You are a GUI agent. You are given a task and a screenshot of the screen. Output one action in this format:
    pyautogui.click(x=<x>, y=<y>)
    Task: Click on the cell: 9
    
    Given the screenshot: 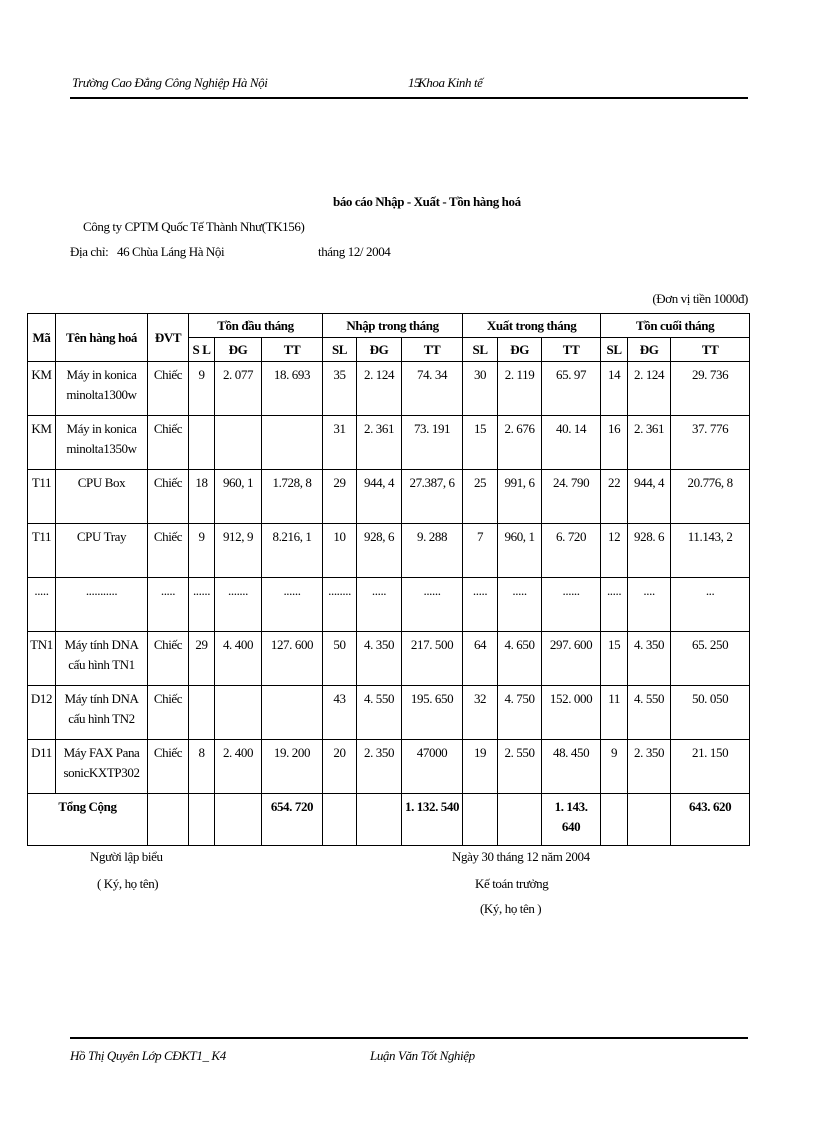 What is the action you would take?
    pyautogui.click(x=201, y=550)
    